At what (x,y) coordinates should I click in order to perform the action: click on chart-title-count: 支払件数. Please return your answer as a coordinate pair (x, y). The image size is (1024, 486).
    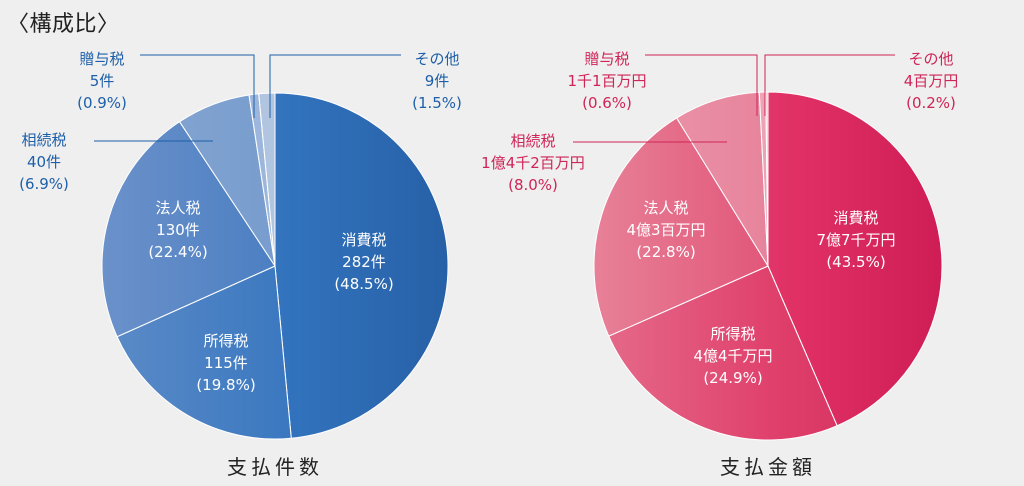
    Looking at the image, I should click on (275, 467).